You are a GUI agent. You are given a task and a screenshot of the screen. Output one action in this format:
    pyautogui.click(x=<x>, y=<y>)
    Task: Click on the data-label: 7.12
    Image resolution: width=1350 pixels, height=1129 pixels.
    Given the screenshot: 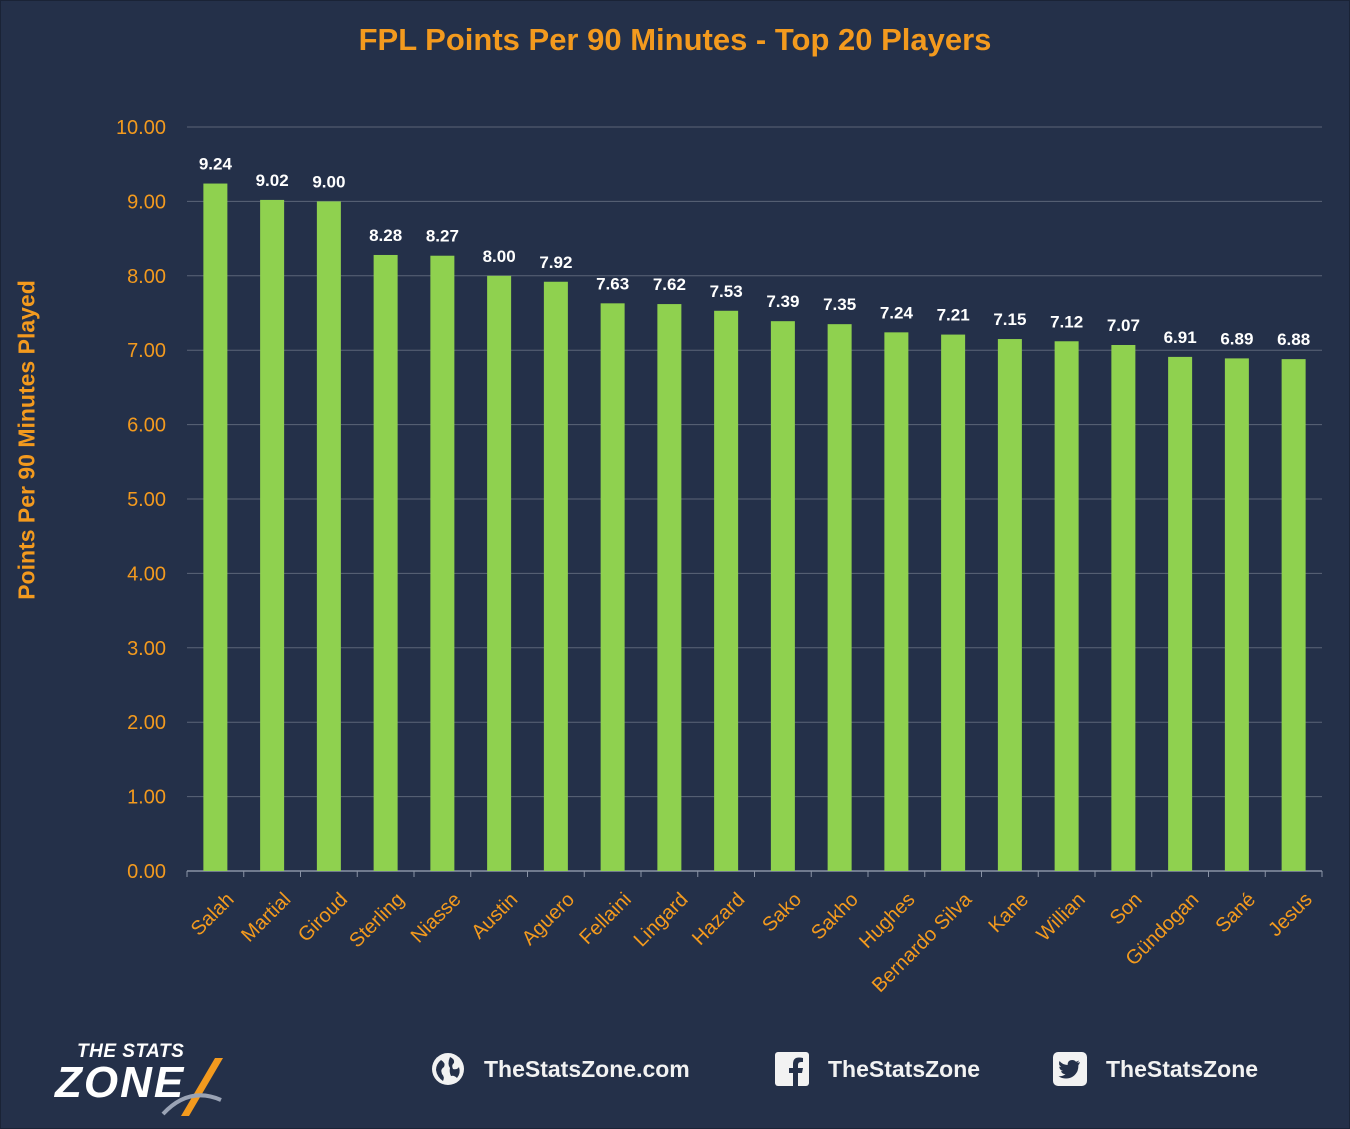 What is the action you would take?
    pyautogui.click(x=1066, y=321)
    